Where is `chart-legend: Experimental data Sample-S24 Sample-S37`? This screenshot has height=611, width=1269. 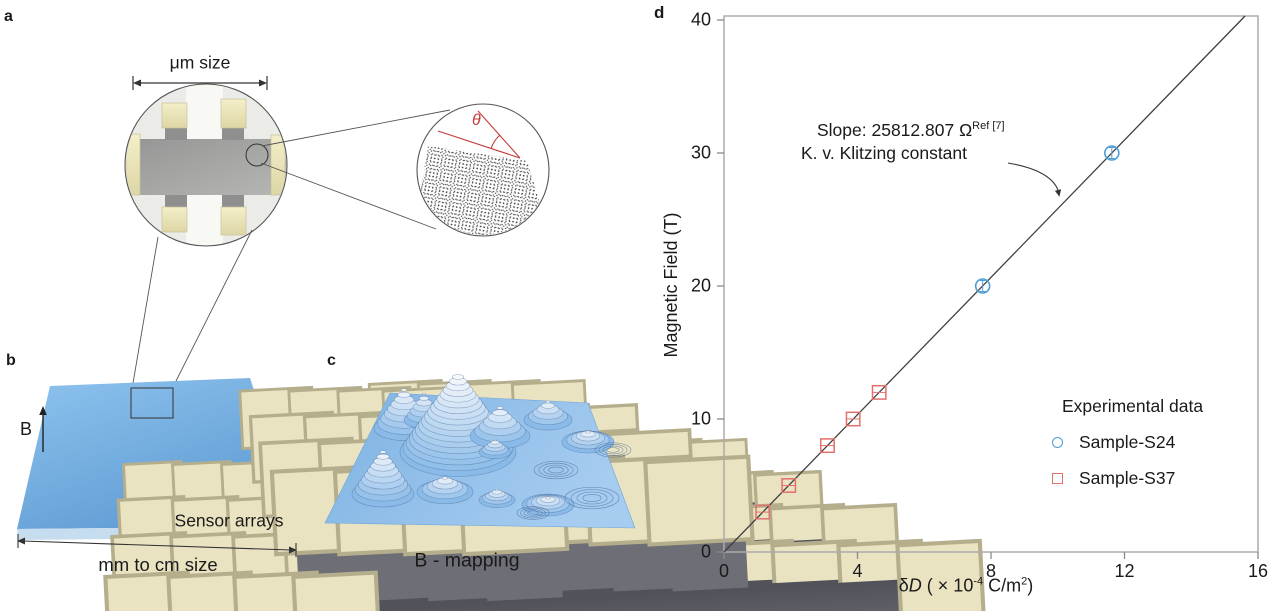
chart-legend: Experimental data Sample-S24 Sample-S37 is located at coordinates (1127, 442).